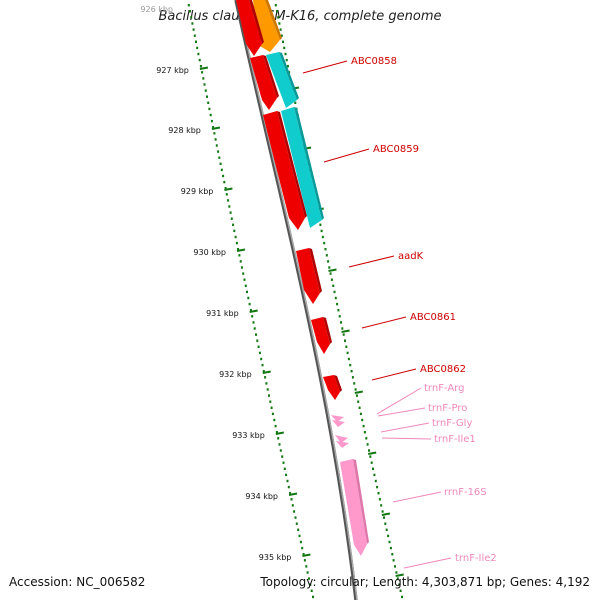 The width and height of the screenshot is (600, 600). I want to click on gene-ABC0858, so click(263, 82).